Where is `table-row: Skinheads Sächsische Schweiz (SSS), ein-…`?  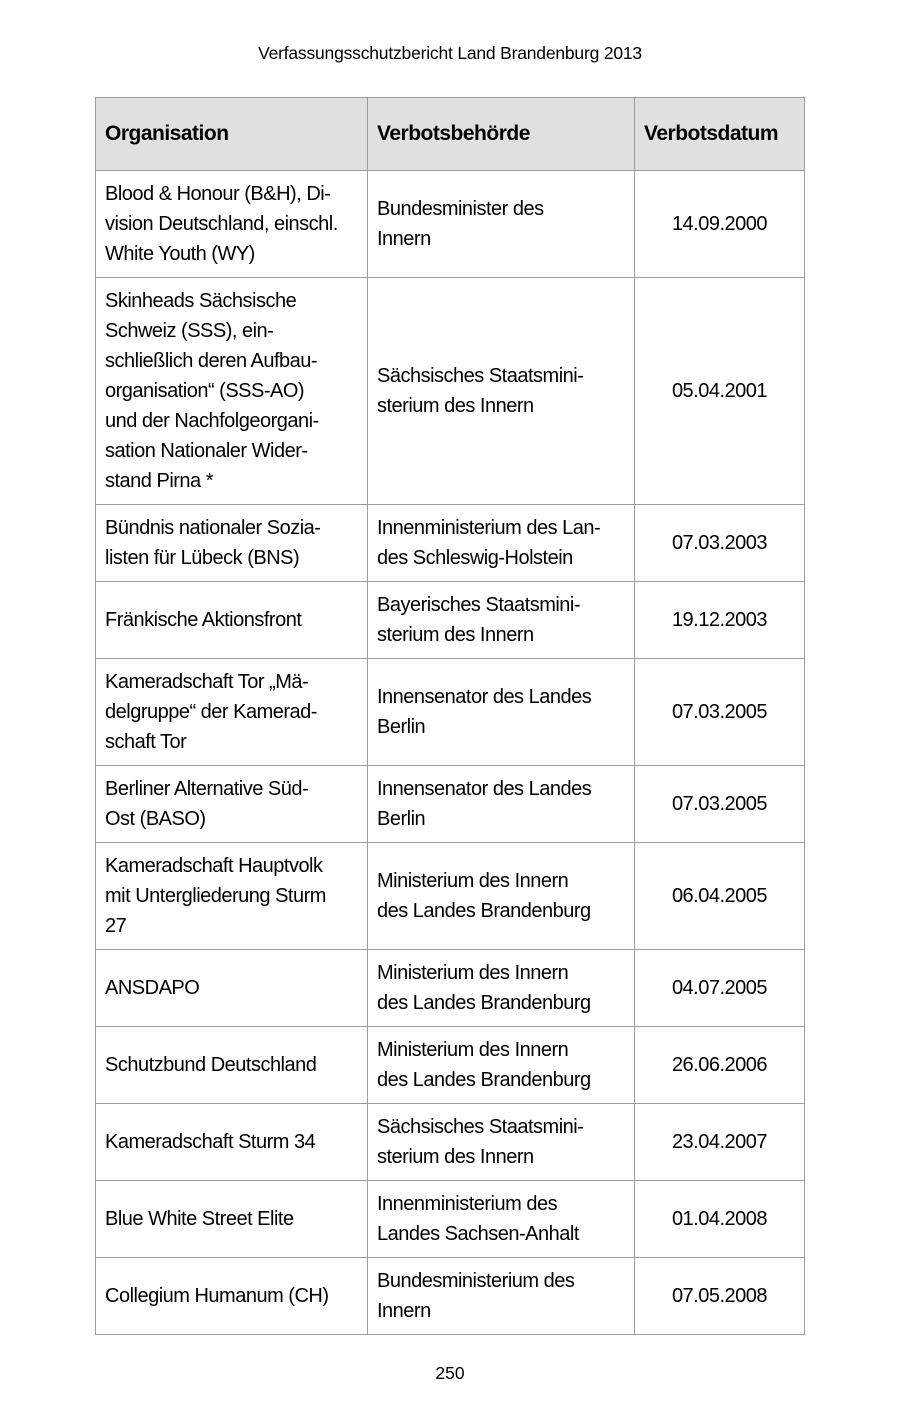 table-row: Skinheads Sächsische Schweiz (SSS), ein-… is located at coordinates (450, 391).